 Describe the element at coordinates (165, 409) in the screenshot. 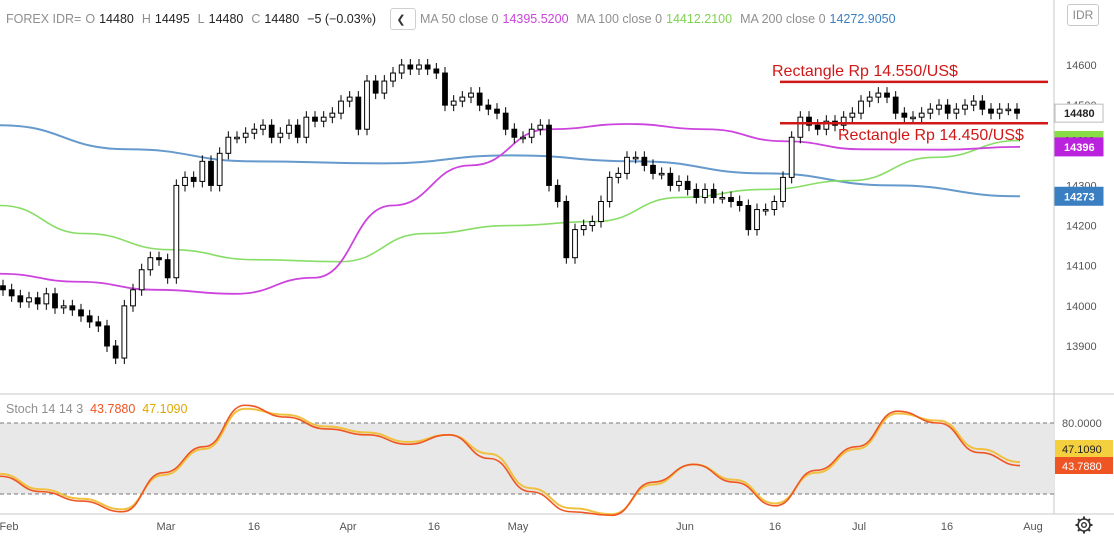

I see `stoch-d-value: 47.1090` at that location.